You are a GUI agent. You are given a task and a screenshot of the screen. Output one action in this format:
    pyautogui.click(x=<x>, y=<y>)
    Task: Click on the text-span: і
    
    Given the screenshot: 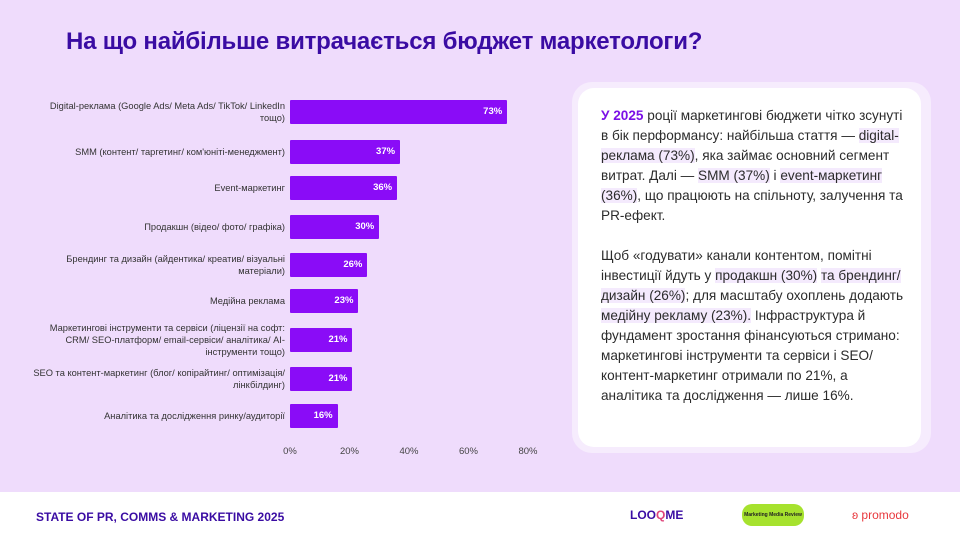 What is the action you would take?
    pyautogui.click(x=775, y=175)
    